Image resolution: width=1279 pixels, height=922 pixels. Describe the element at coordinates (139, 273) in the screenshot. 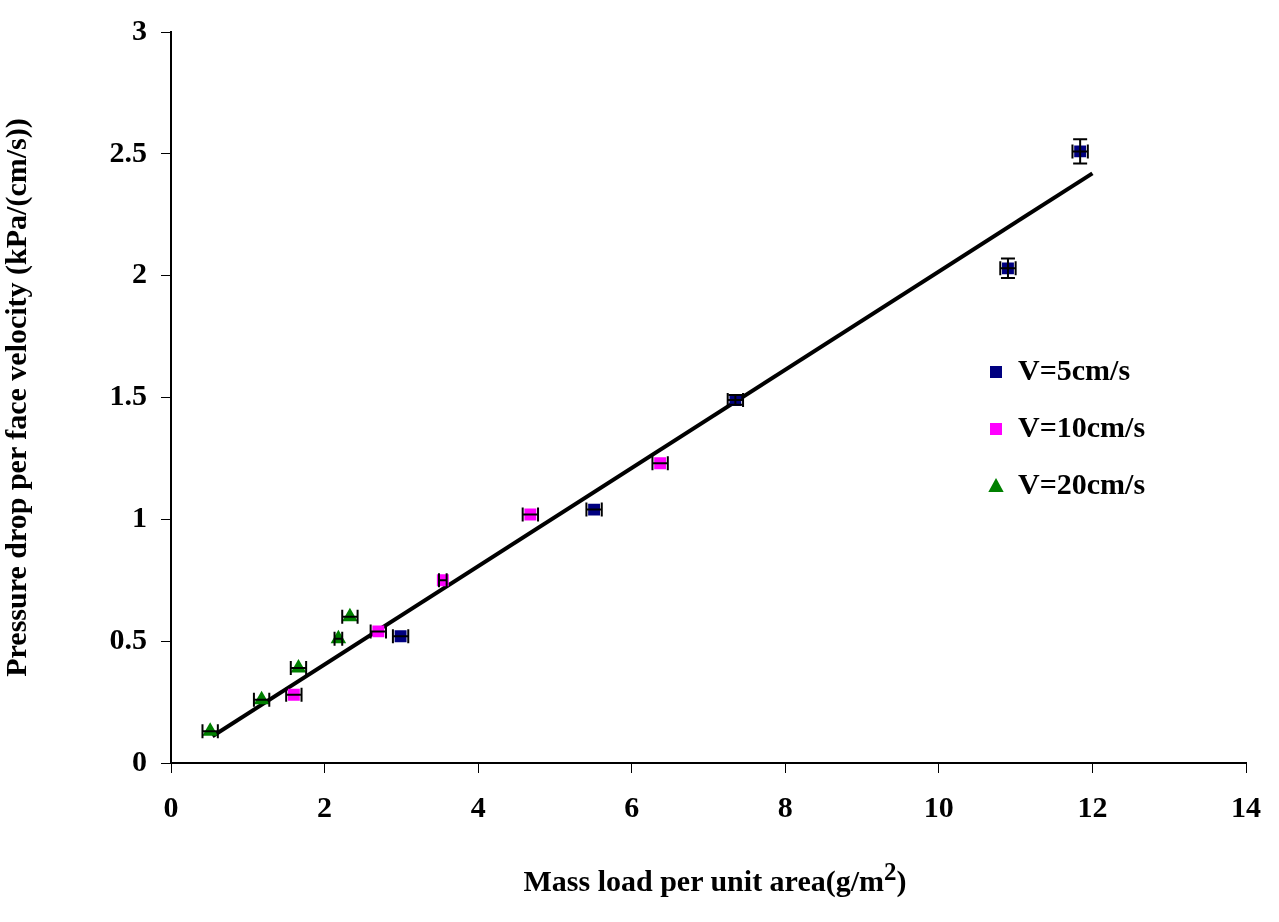

I see `y-tick-label: 2` at that location.